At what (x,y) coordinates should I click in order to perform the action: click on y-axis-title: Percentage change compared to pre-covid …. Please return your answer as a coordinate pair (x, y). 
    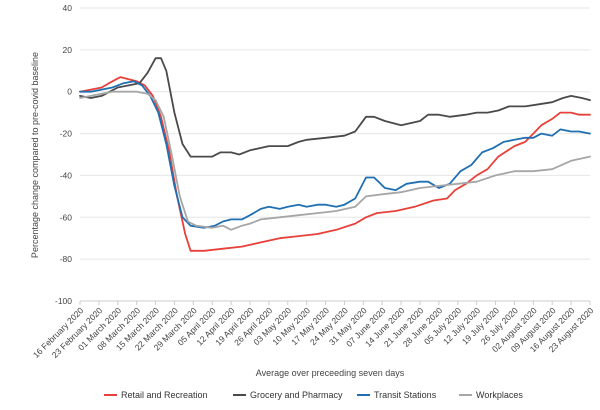
    Looking at the image, I should click on (35, 155).